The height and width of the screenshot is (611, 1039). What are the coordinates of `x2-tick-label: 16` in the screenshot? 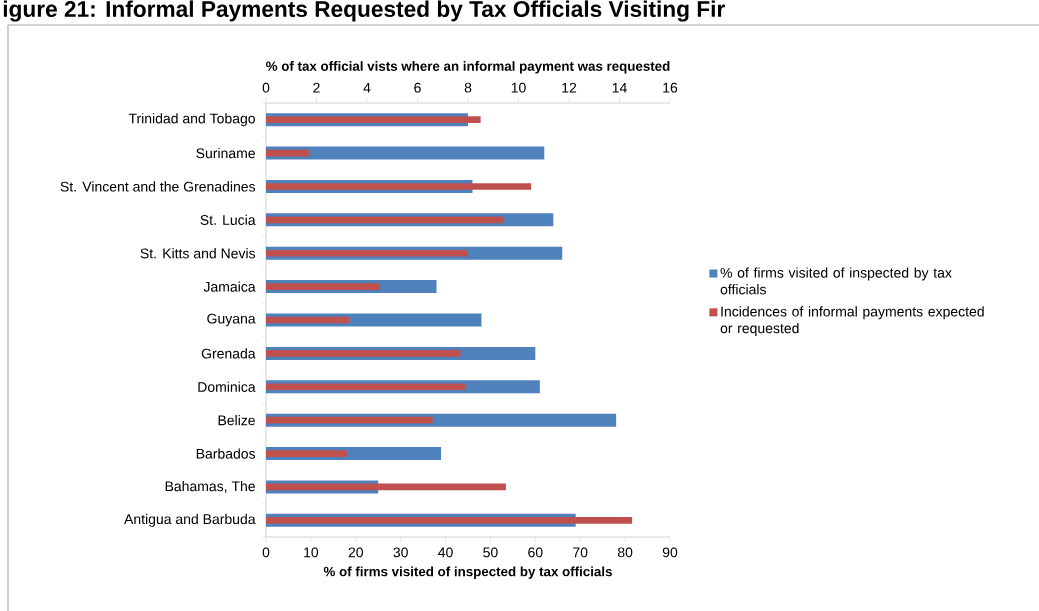 It's located at (670, 87).